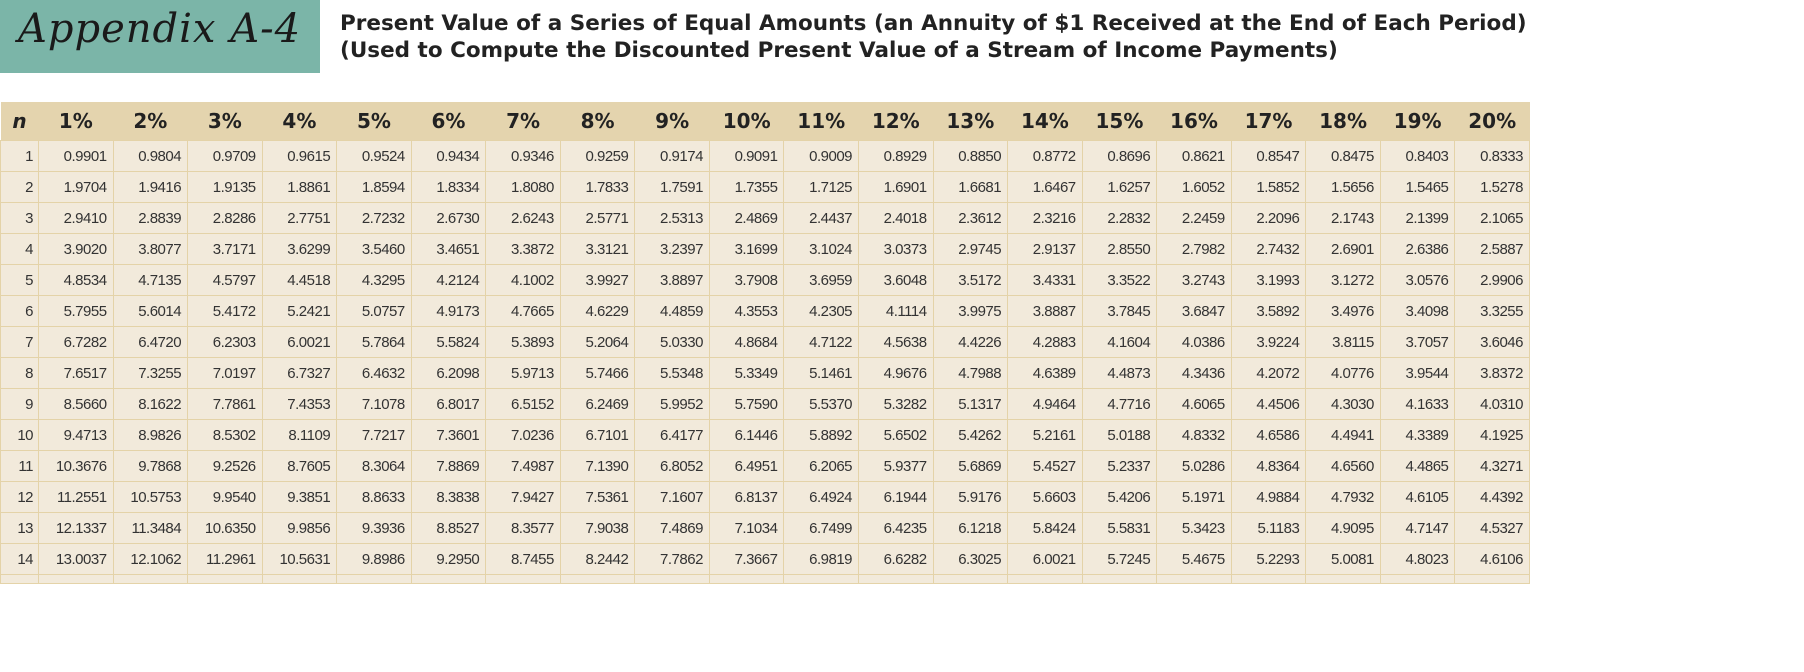 The height and width of the screenshot is (672, 1804). Describe the element at coordinates (1343, 404) in the screenshot. I see `value-cell: 4.3030` at that location.